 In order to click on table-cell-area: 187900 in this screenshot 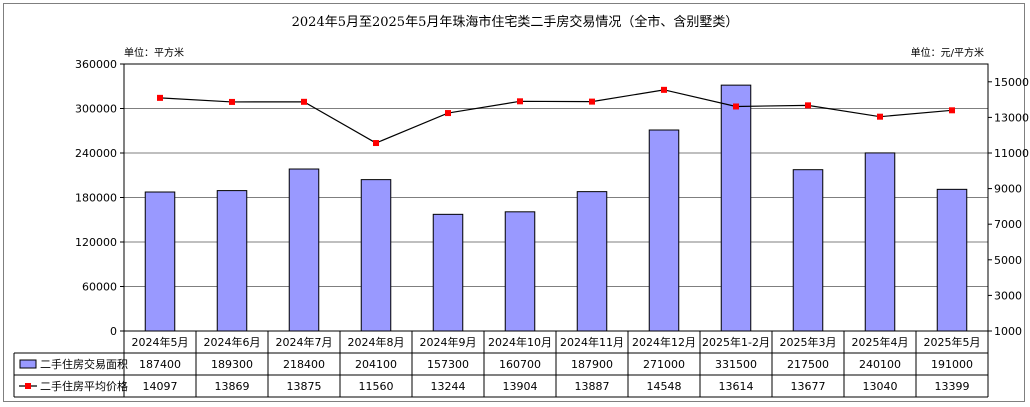, I will do `click(592, 364)`.